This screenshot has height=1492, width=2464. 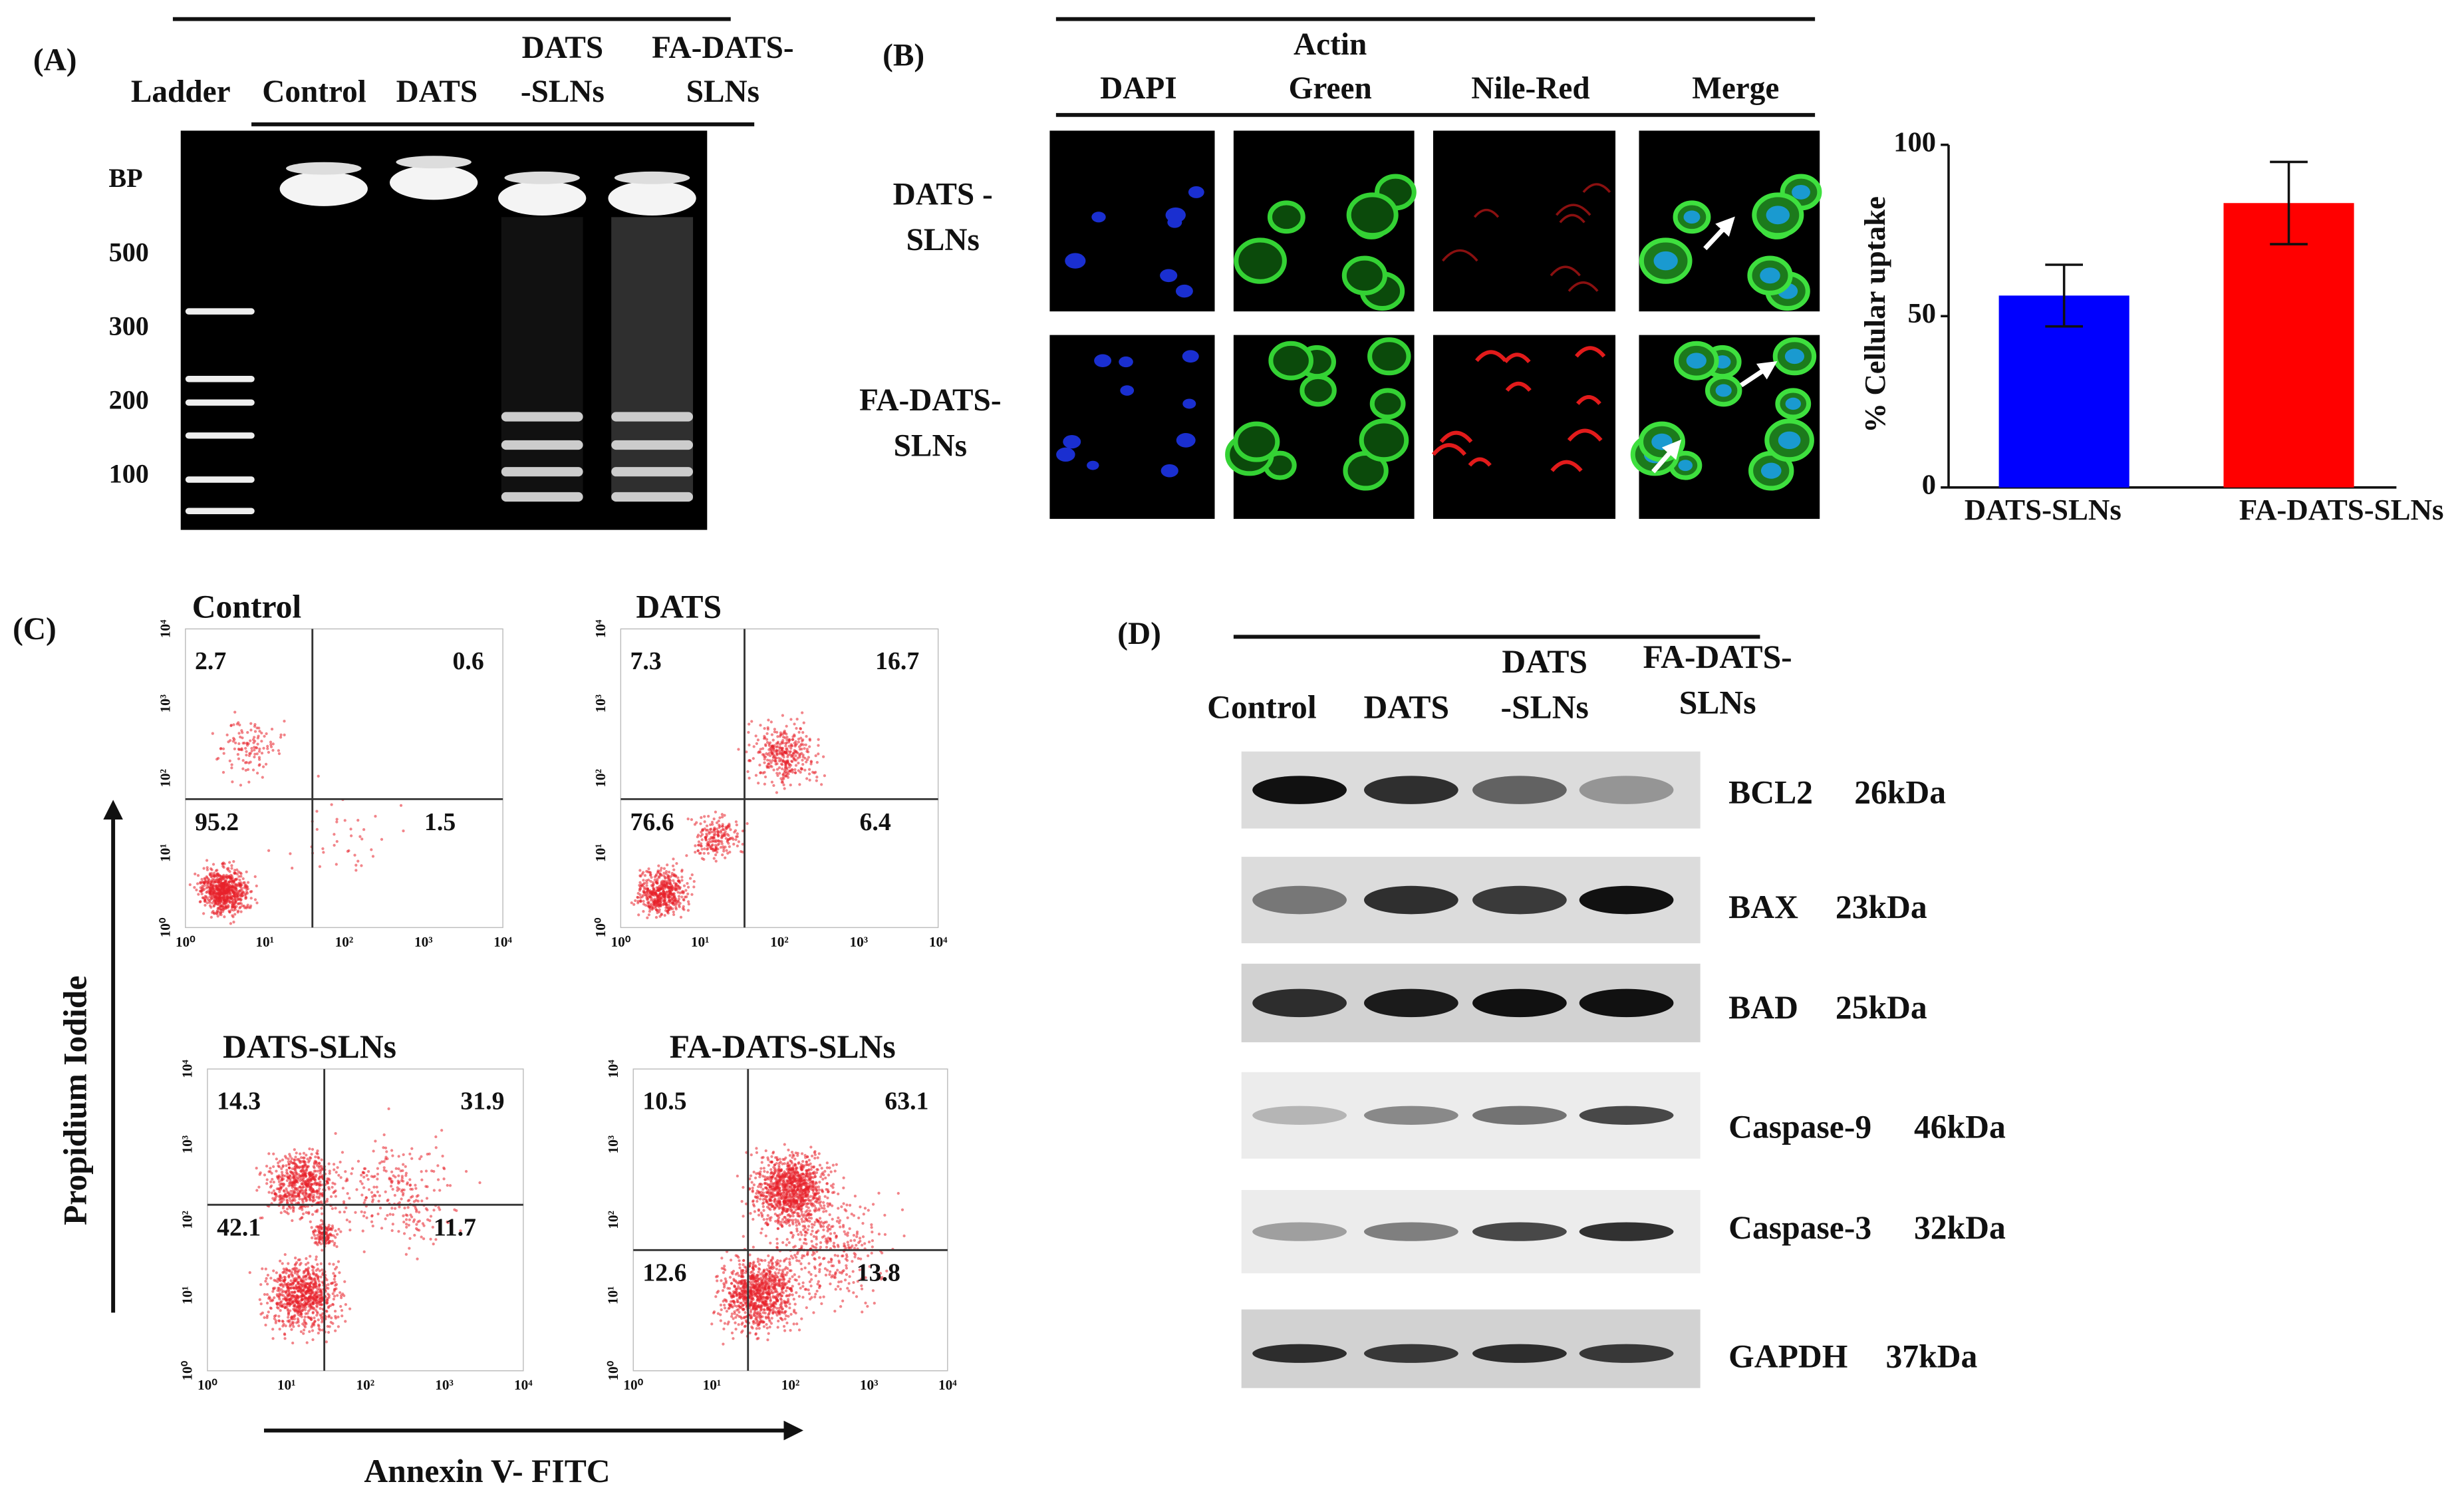 What do you see at coordinates (1290, 360) in the screenshot?
I see `actin` at bounding box center [1290, 360].